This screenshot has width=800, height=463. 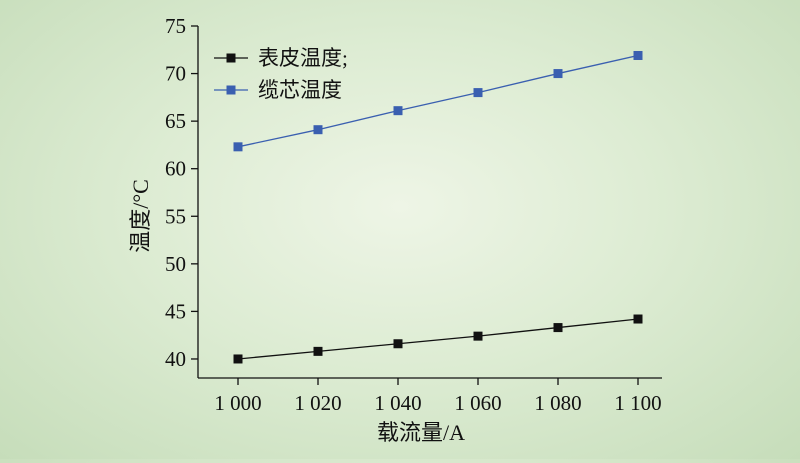 What do you see at coordinates (557, 403) in the screenshot?
I see `x-tick-label: 1 080` at bounding box center [557, 403].